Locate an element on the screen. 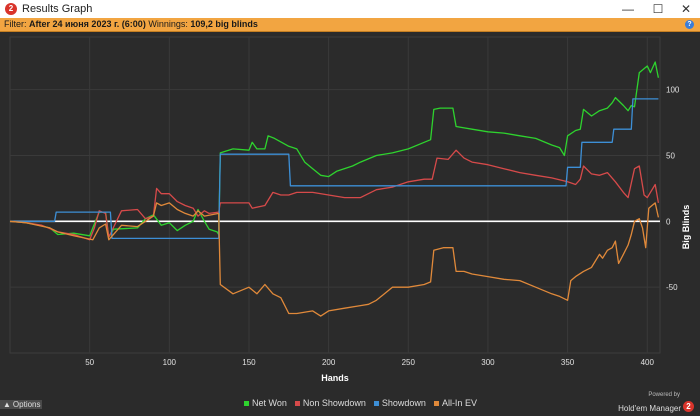 The height and width of the screenshot is (416, 700). help-icon: ? is located at coordinates (689, 24).